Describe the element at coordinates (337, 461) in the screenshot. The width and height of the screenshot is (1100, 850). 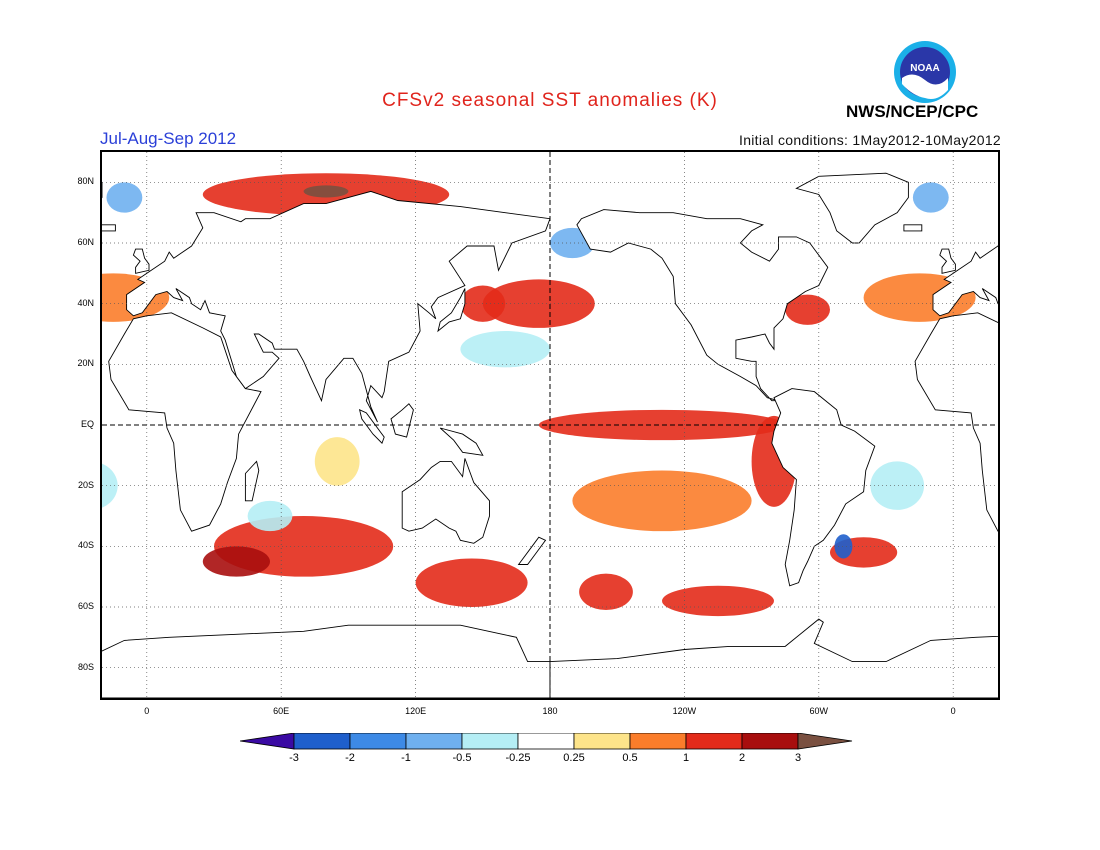
I see `anomaly-equatorial-indian-warm` at that location.